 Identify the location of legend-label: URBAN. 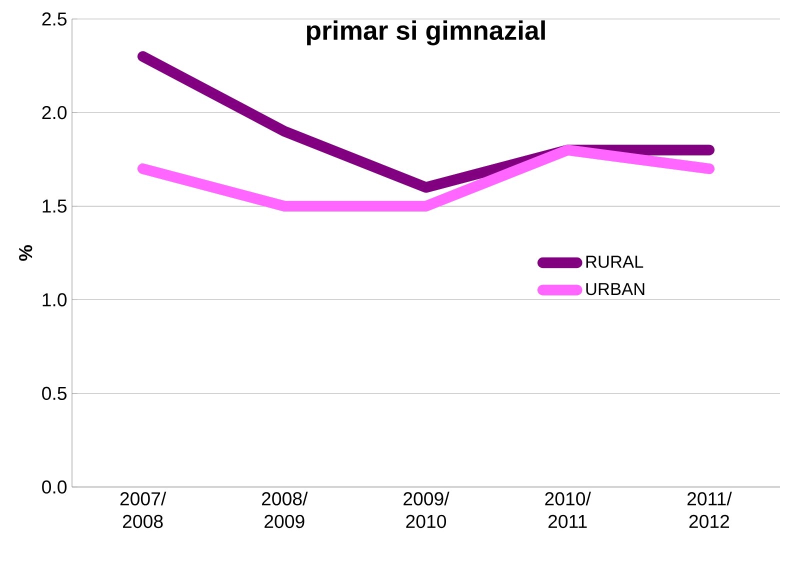
(615, 289).